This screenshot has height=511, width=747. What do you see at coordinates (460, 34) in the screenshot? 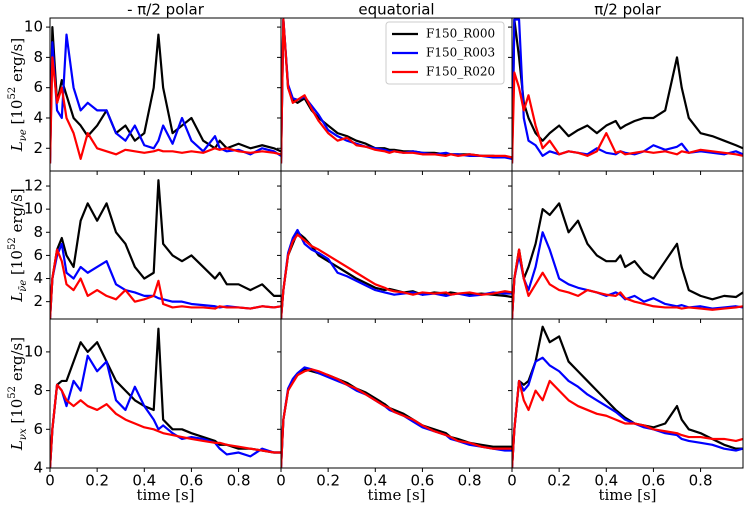
I see `legend-label: F150_R000` at bounding box center [460, 34].